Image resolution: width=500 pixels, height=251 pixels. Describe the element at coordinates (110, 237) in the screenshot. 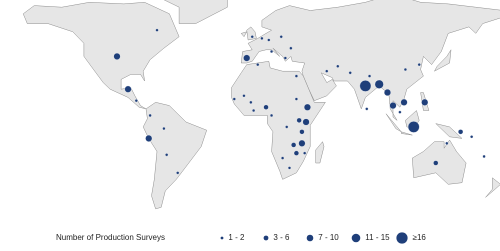

I see `legend-title: Number of Production Surveys` at that location.